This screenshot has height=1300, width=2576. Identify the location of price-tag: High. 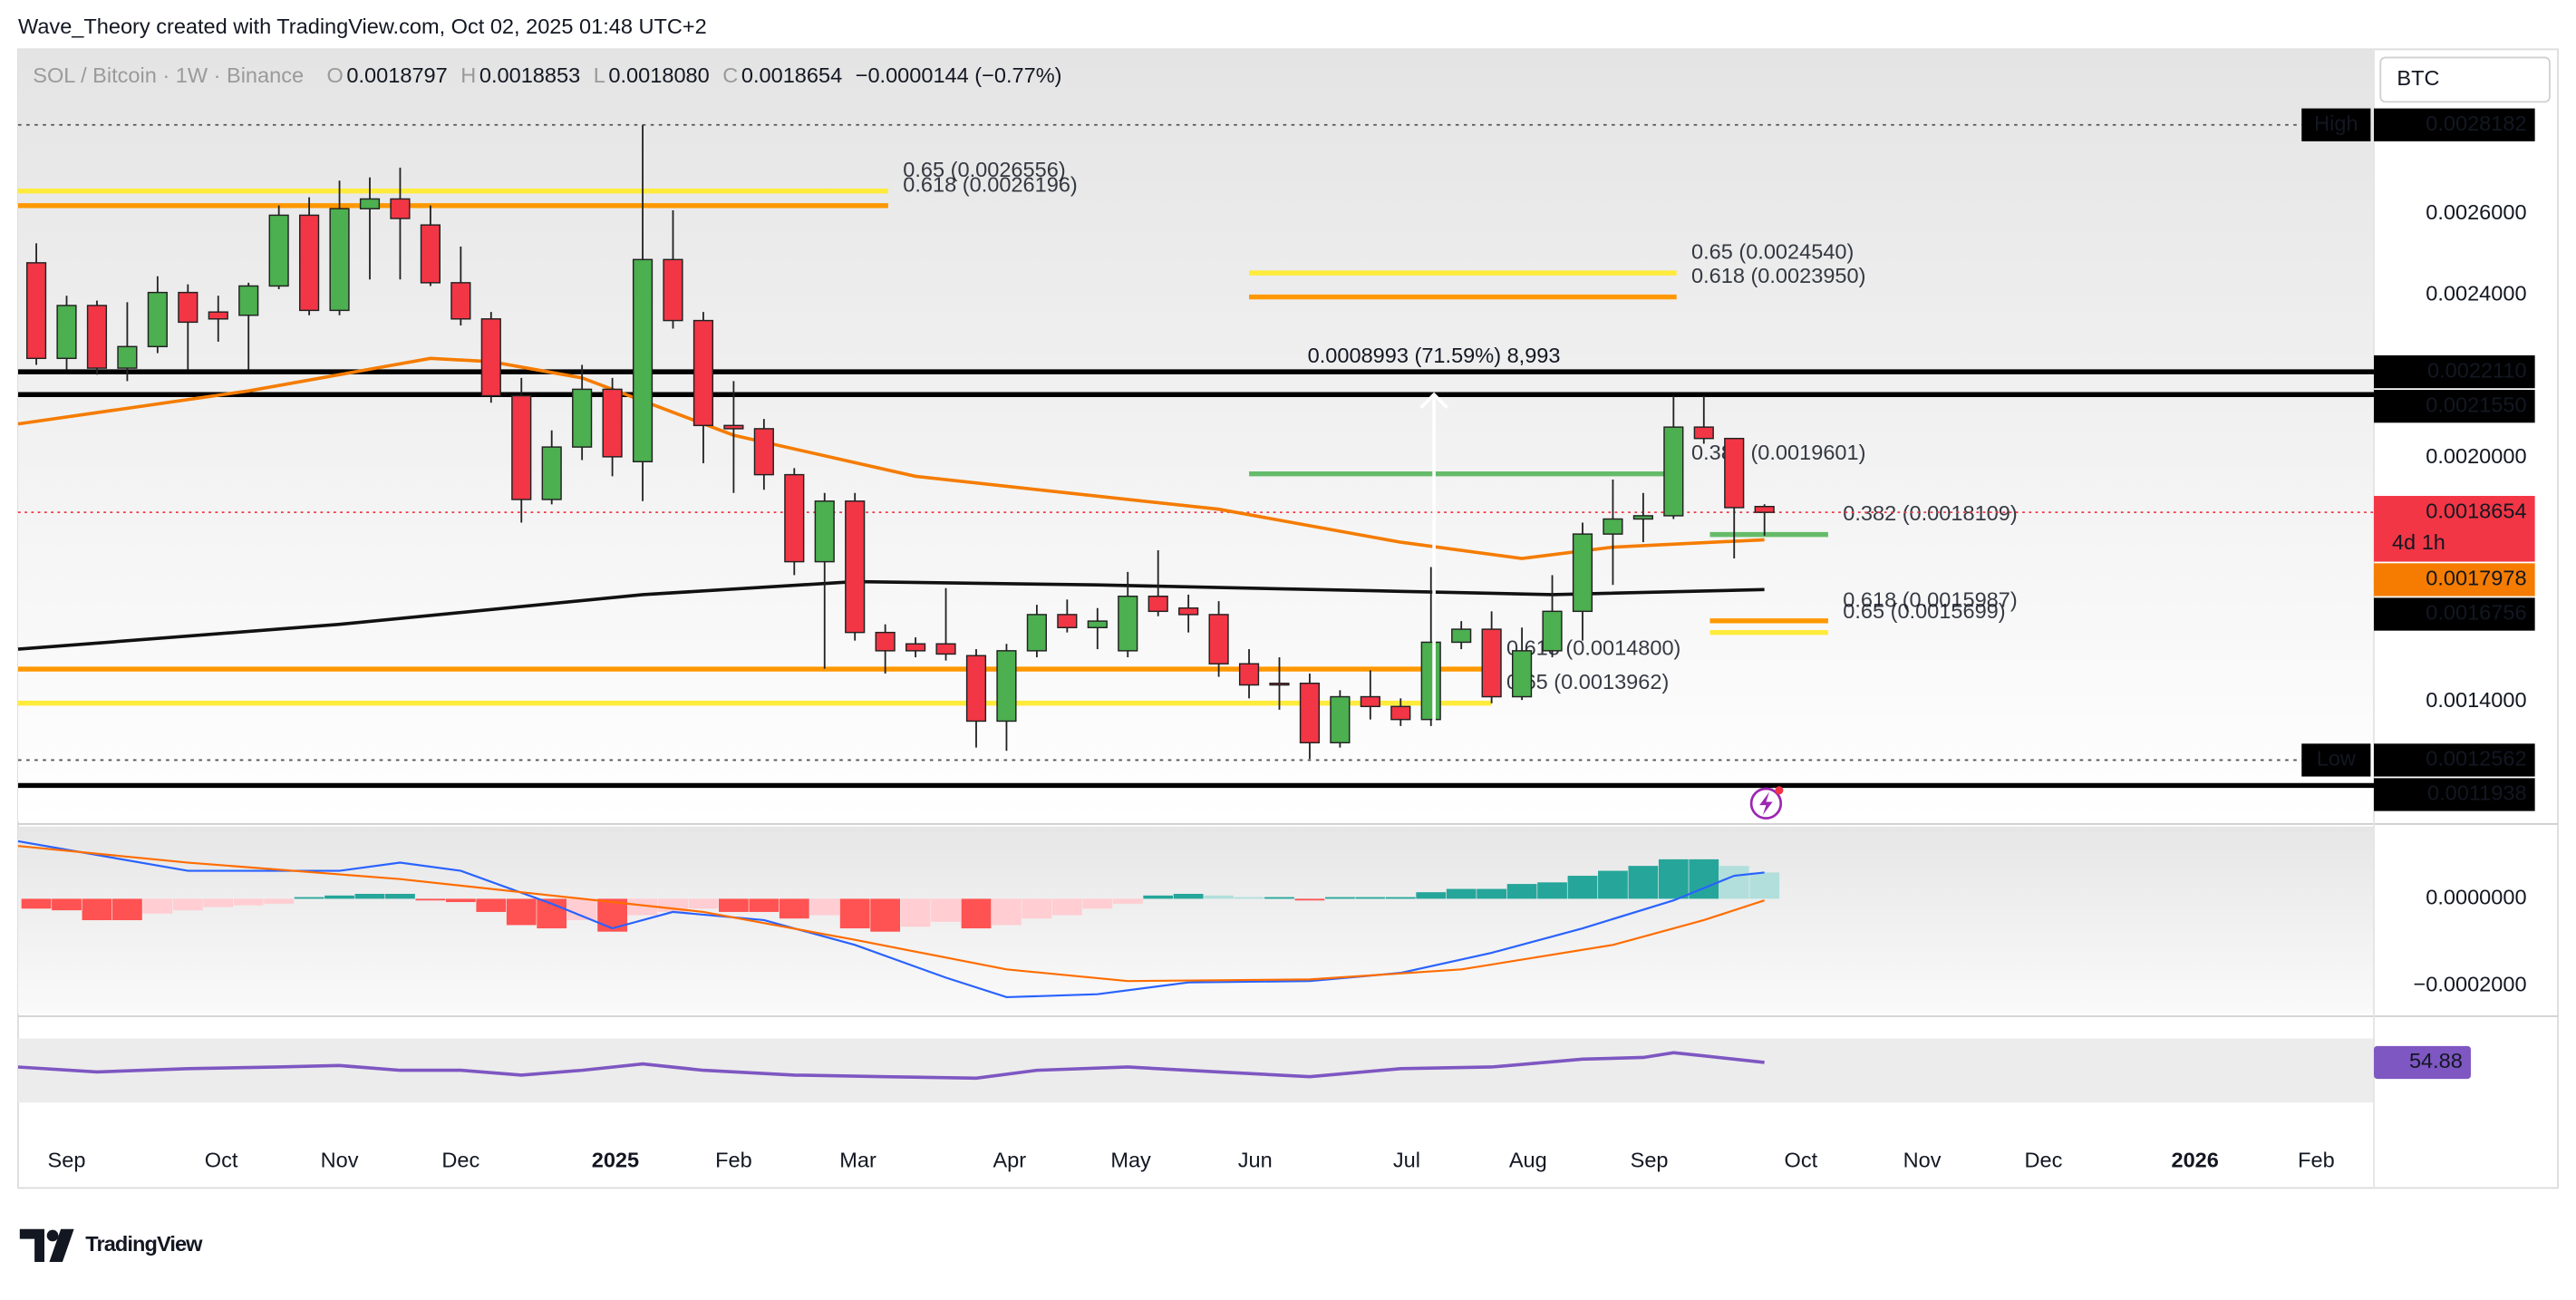
(2336, 123).